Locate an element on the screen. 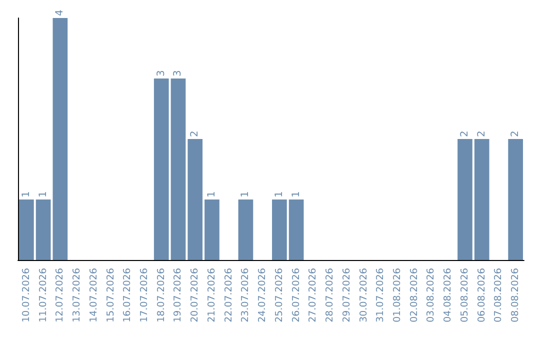 The image size is (540, 340). x-tick-label: 15.07.2026 is located at coordinates (110, 295).